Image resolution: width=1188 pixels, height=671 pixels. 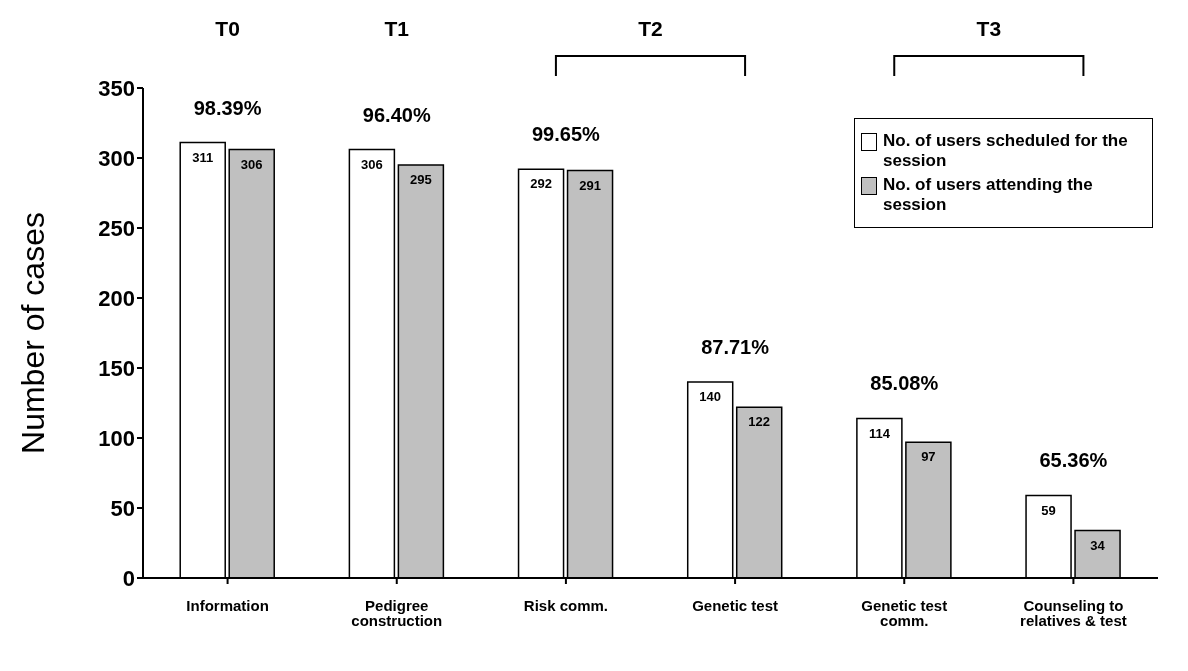 I want to click on legend-label: No. of users scheduled for the session, so click(x=1006, y=151).